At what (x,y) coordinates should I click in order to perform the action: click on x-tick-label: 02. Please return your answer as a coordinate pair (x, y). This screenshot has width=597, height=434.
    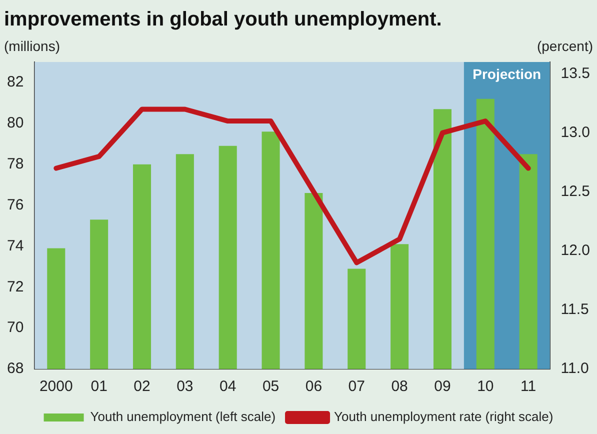
    Looking at the image, I should click on (142, 387).